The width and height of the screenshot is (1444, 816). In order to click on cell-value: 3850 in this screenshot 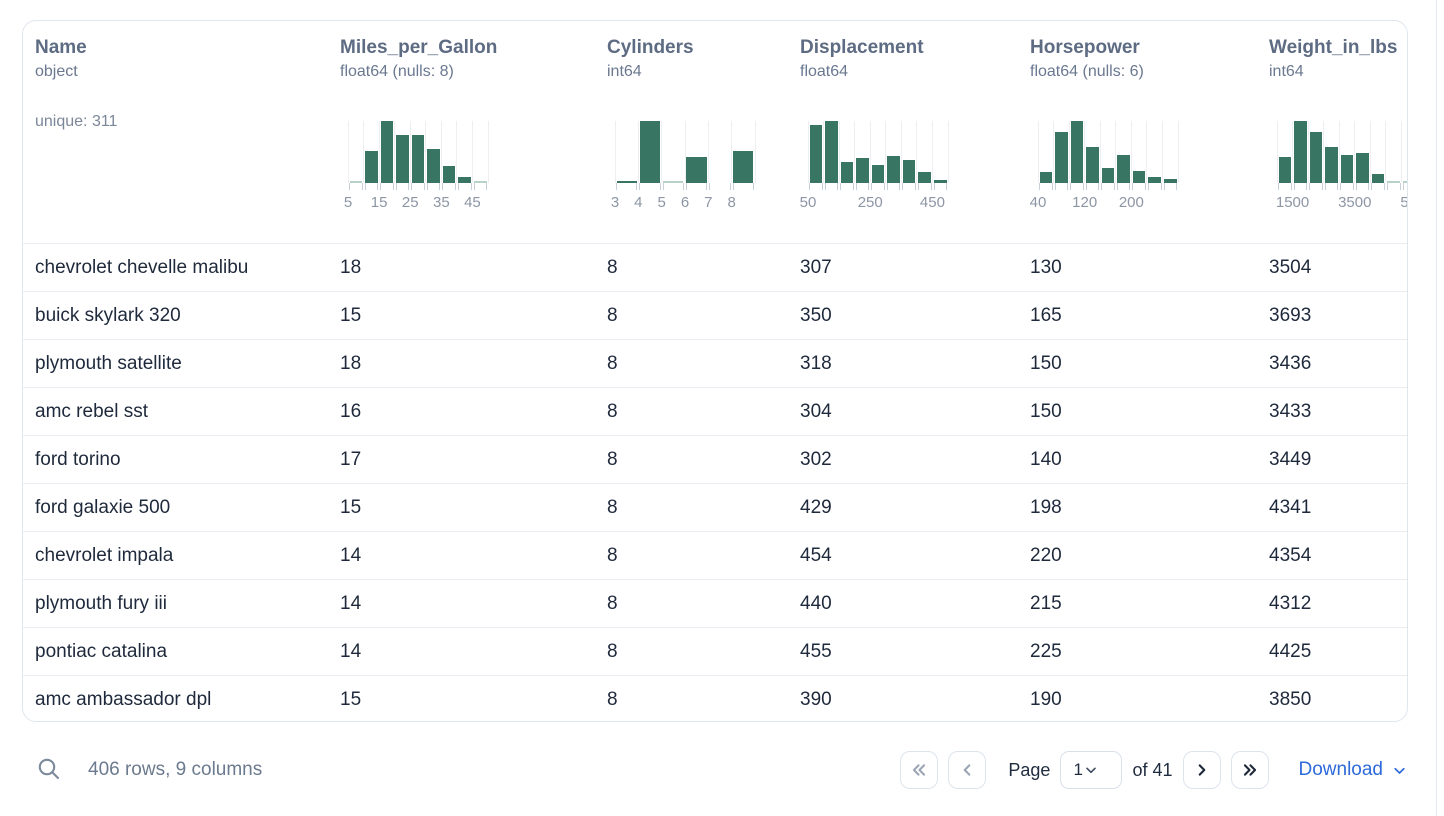, I will do `click(1290, 699)`.